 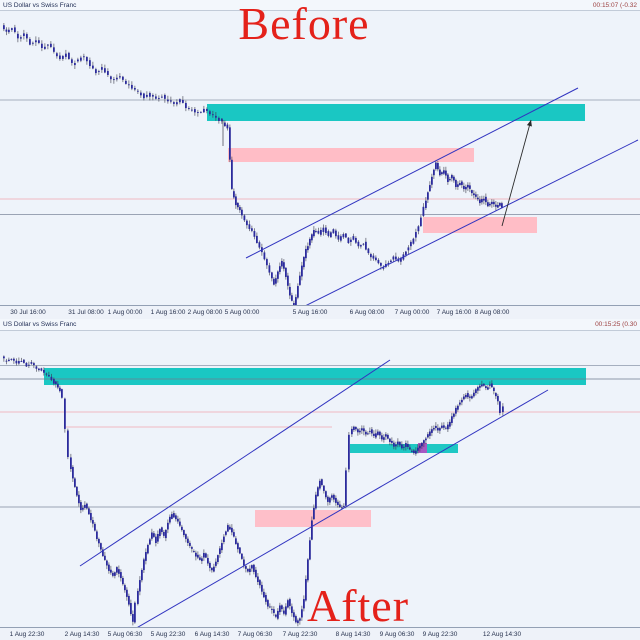 I want to click on time-tick-label: 8 Aug 08:00, so click(x=492, y=312).